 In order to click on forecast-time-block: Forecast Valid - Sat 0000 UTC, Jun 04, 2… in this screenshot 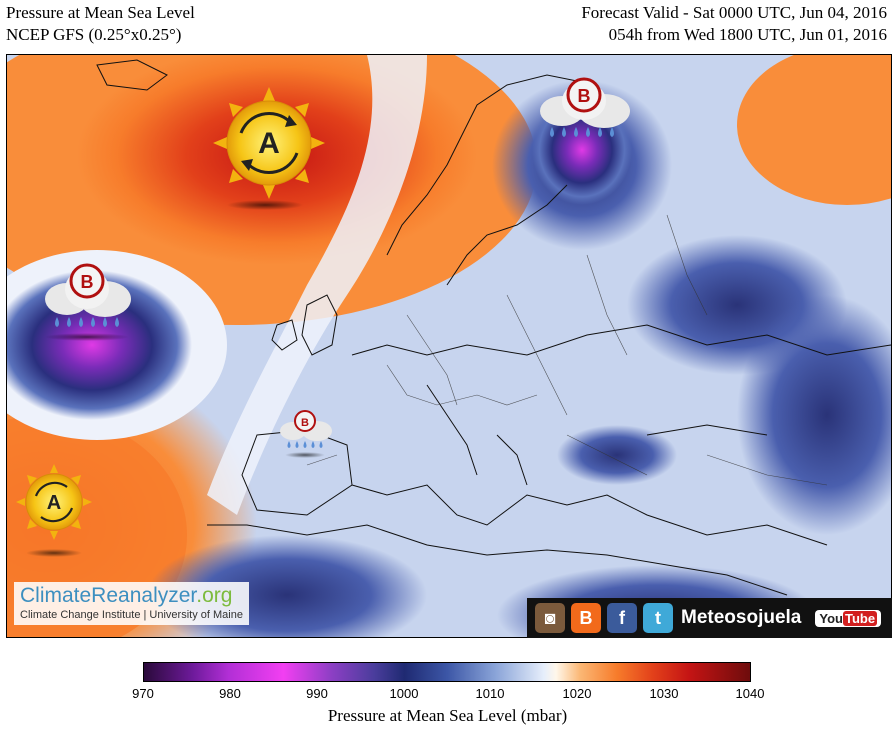, I will do `click(734, 24)`.